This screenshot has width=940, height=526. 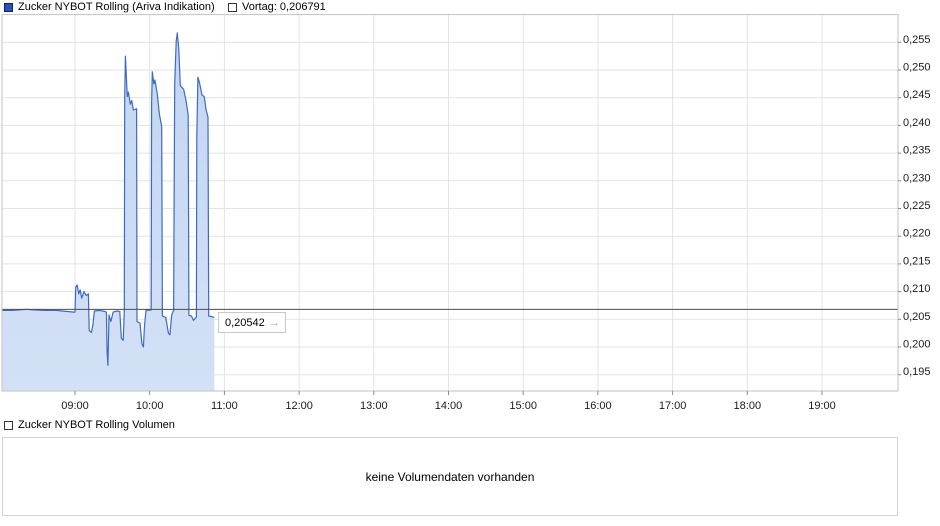 I want to click on x-tick-label: 14:00, so click(x=449, y=406).